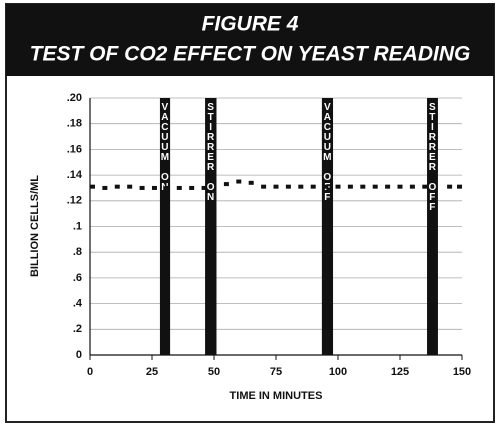  Describe the element at coordinates (152, 372) in the screenshot. I see `x-tick-label: 25` at that location.